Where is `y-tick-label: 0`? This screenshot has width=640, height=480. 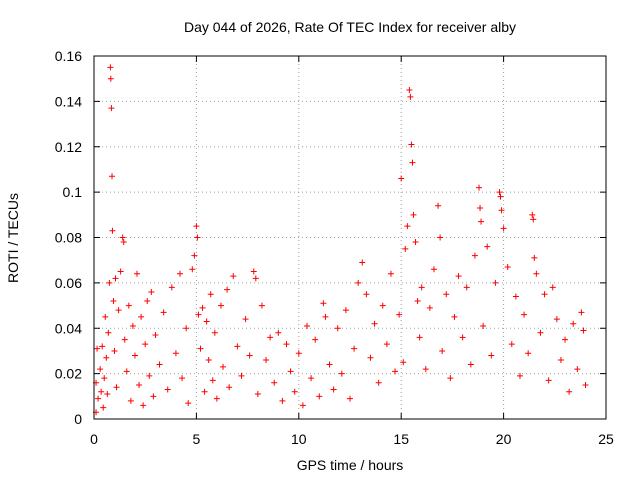
y-tick-label: 0 is located at coordinates (78, 419).